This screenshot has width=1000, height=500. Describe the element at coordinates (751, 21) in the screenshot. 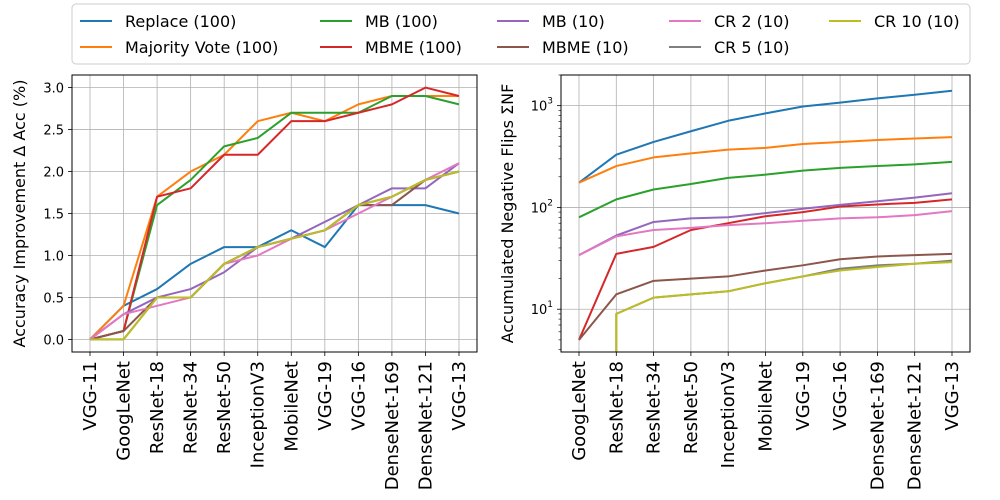

I see `legend-label-cr-2-10: CR 2 (10)` at that location.